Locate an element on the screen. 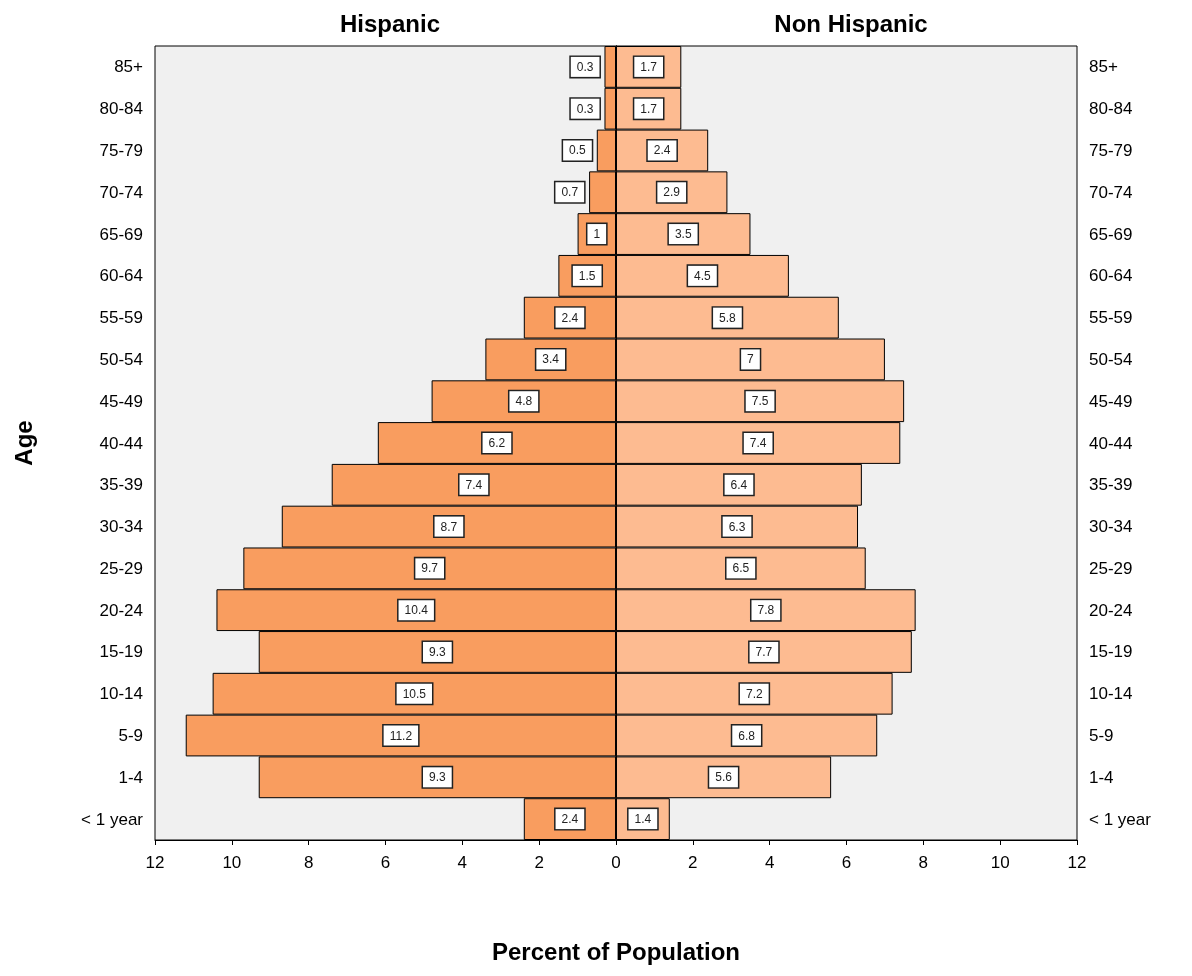 The width and height of the screenshot is (1192, 976). chart-title: Hispanic is located at coordinates (390, 23).